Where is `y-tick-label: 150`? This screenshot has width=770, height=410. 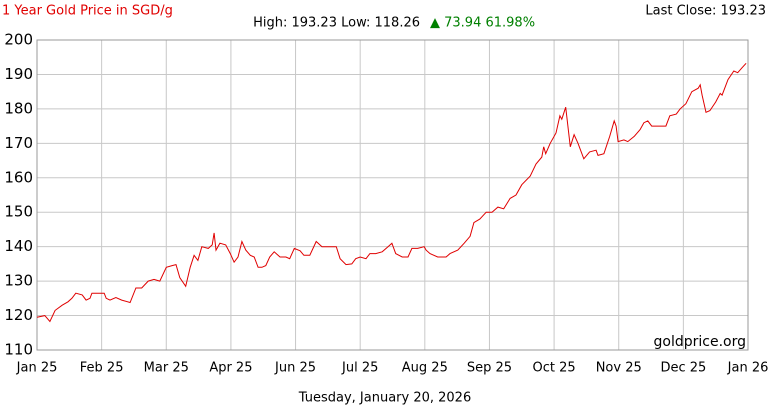 y-tick-label: 150 is located at coordinates (18, 212).